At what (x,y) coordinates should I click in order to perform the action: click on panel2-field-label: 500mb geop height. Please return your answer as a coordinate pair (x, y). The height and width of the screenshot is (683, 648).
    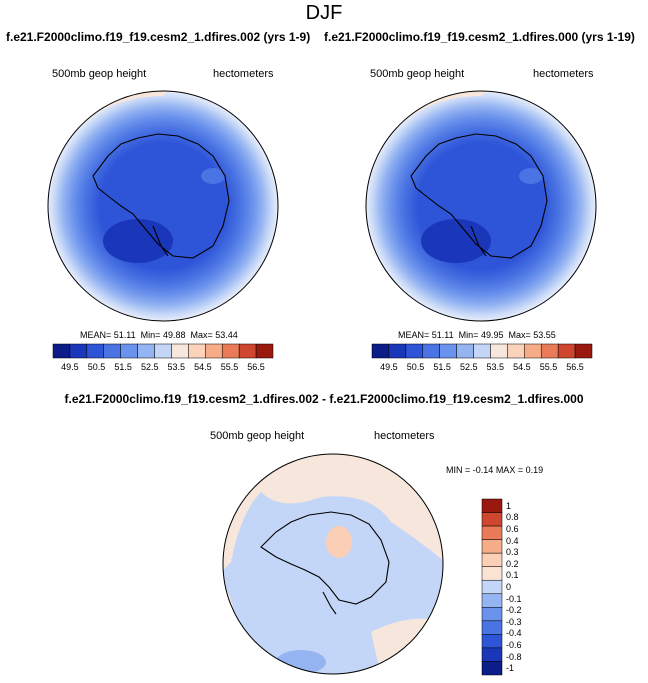
    Looking at the image, I should click on (417, 74).